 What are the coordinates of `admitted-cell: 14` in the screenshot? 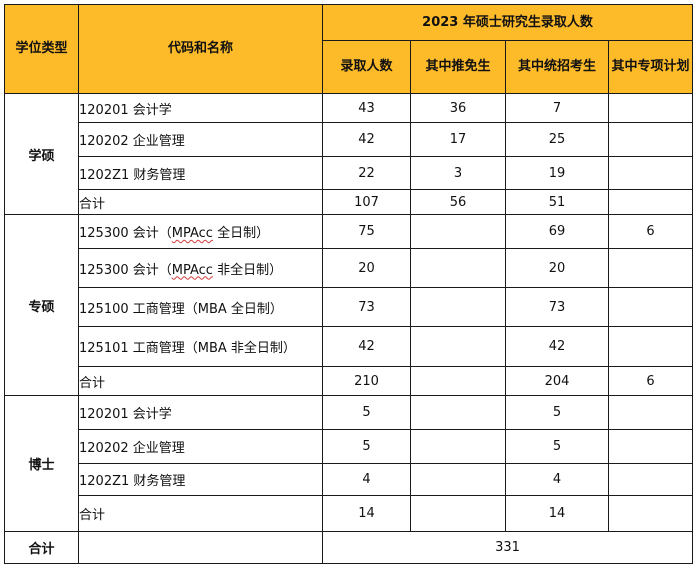 It's located at (366, 513).